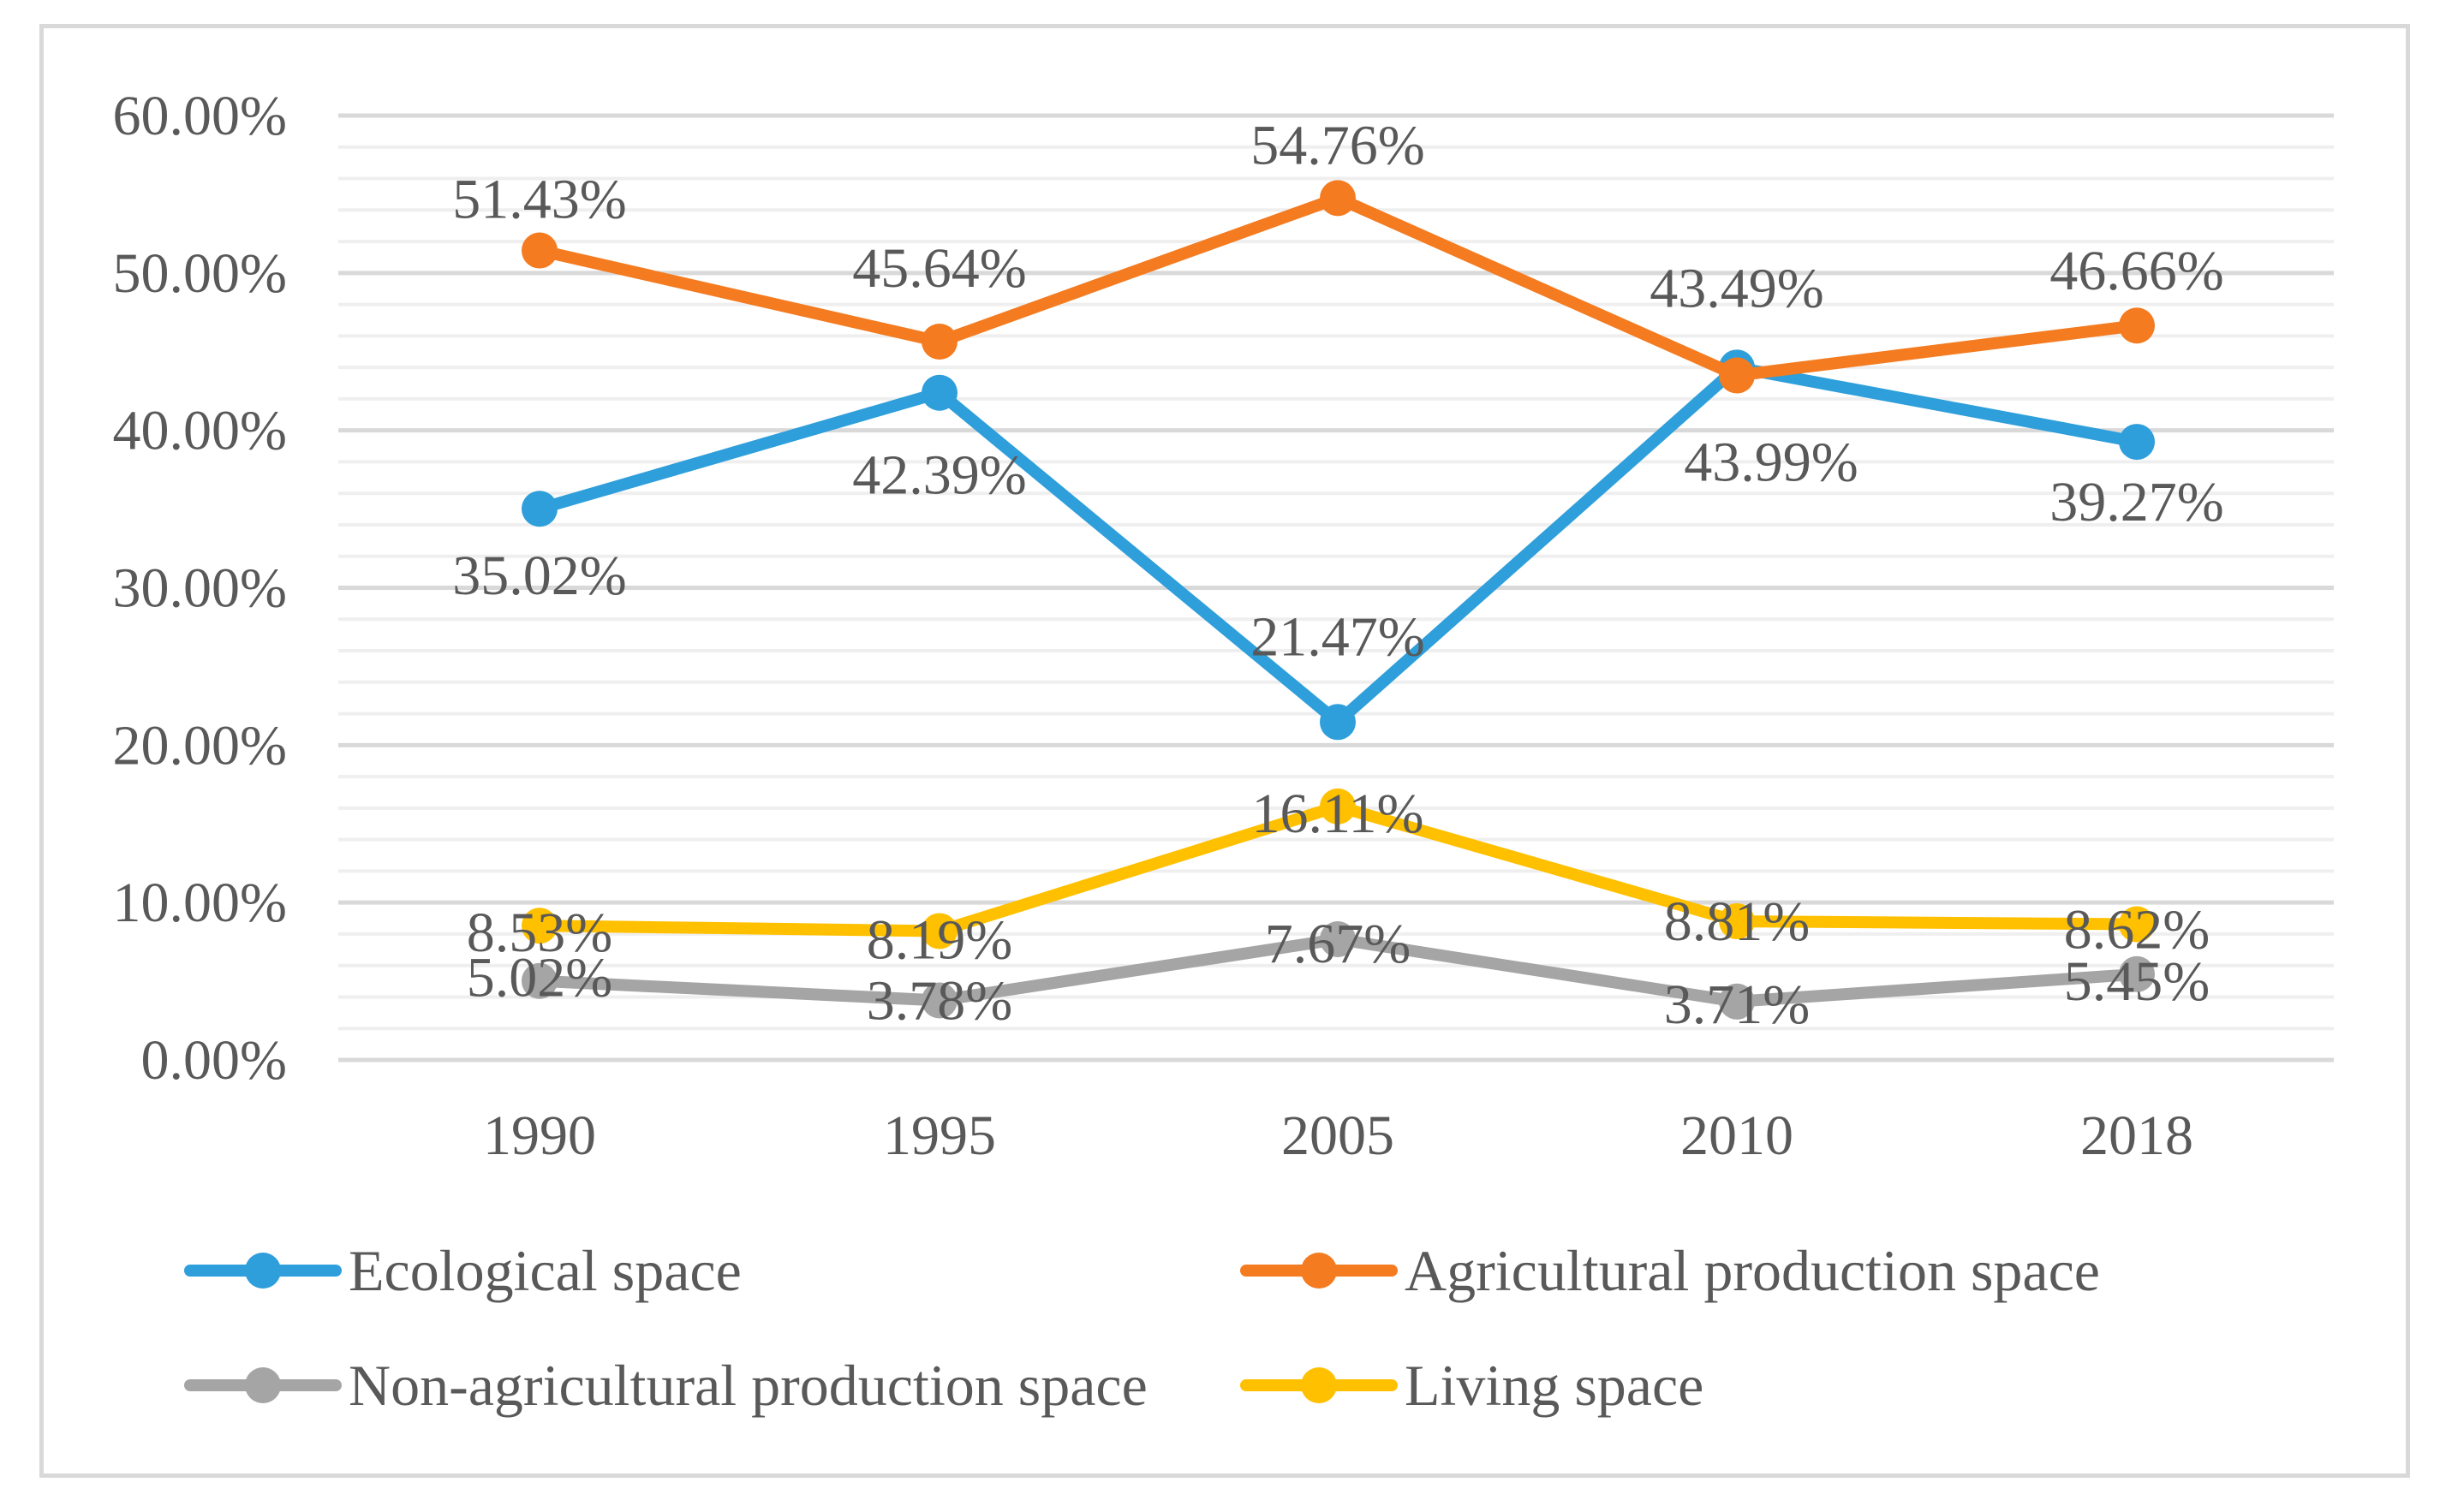  What do you see at coordinates (1736, 289) in the screenshot?
I see `data-label: 43.49%` at bounding box center [1736, 289].